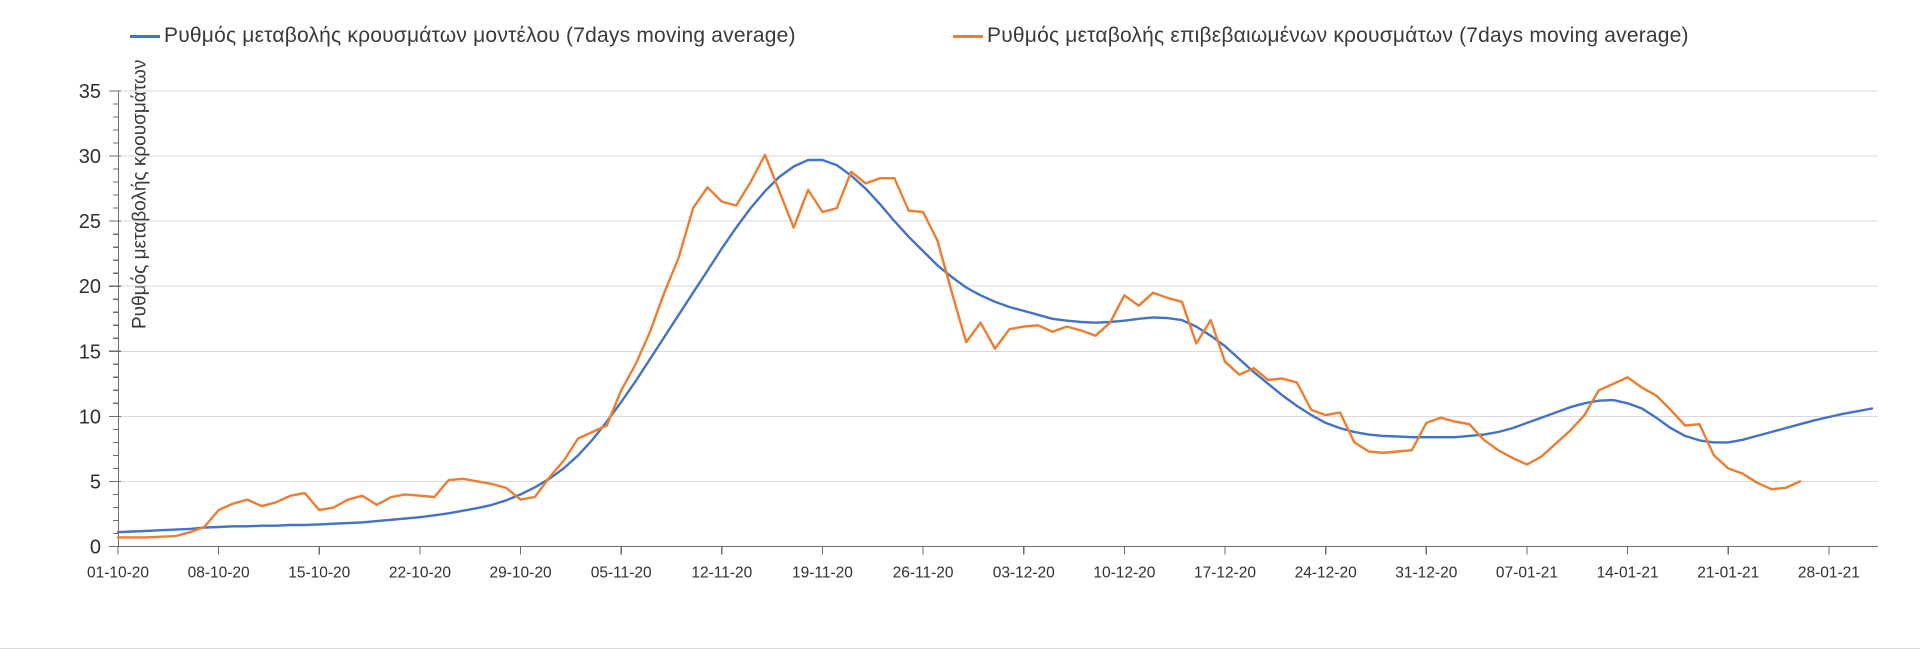 The image size is (1920, 649). What do you see at coordinates (90, 92) in the screenshot?
I see `y-tick-label: 35` at bounding box center [90, 92].